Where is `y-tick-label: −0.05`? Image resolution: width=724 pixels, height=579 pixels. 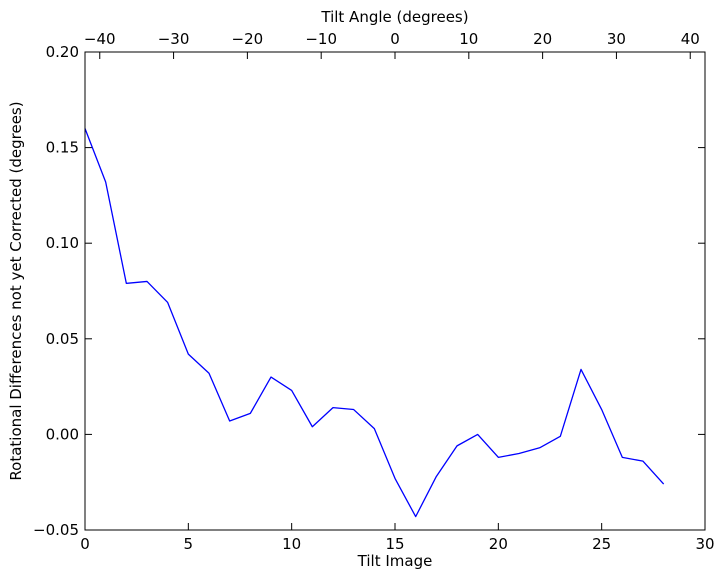
y-tick-label: −0.05 is located at coordinates (56, 530).